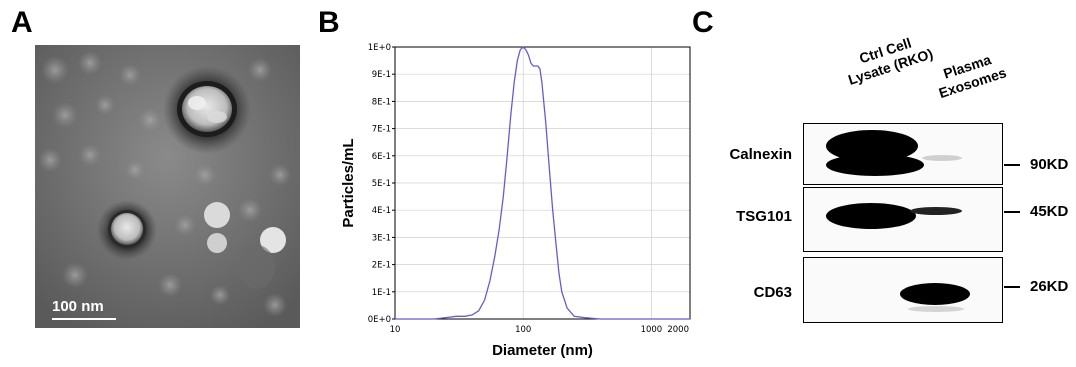 Image resolution: width=1076 pixels, height=367 pixels. I want to click on scale-bar, so click(84, 319).